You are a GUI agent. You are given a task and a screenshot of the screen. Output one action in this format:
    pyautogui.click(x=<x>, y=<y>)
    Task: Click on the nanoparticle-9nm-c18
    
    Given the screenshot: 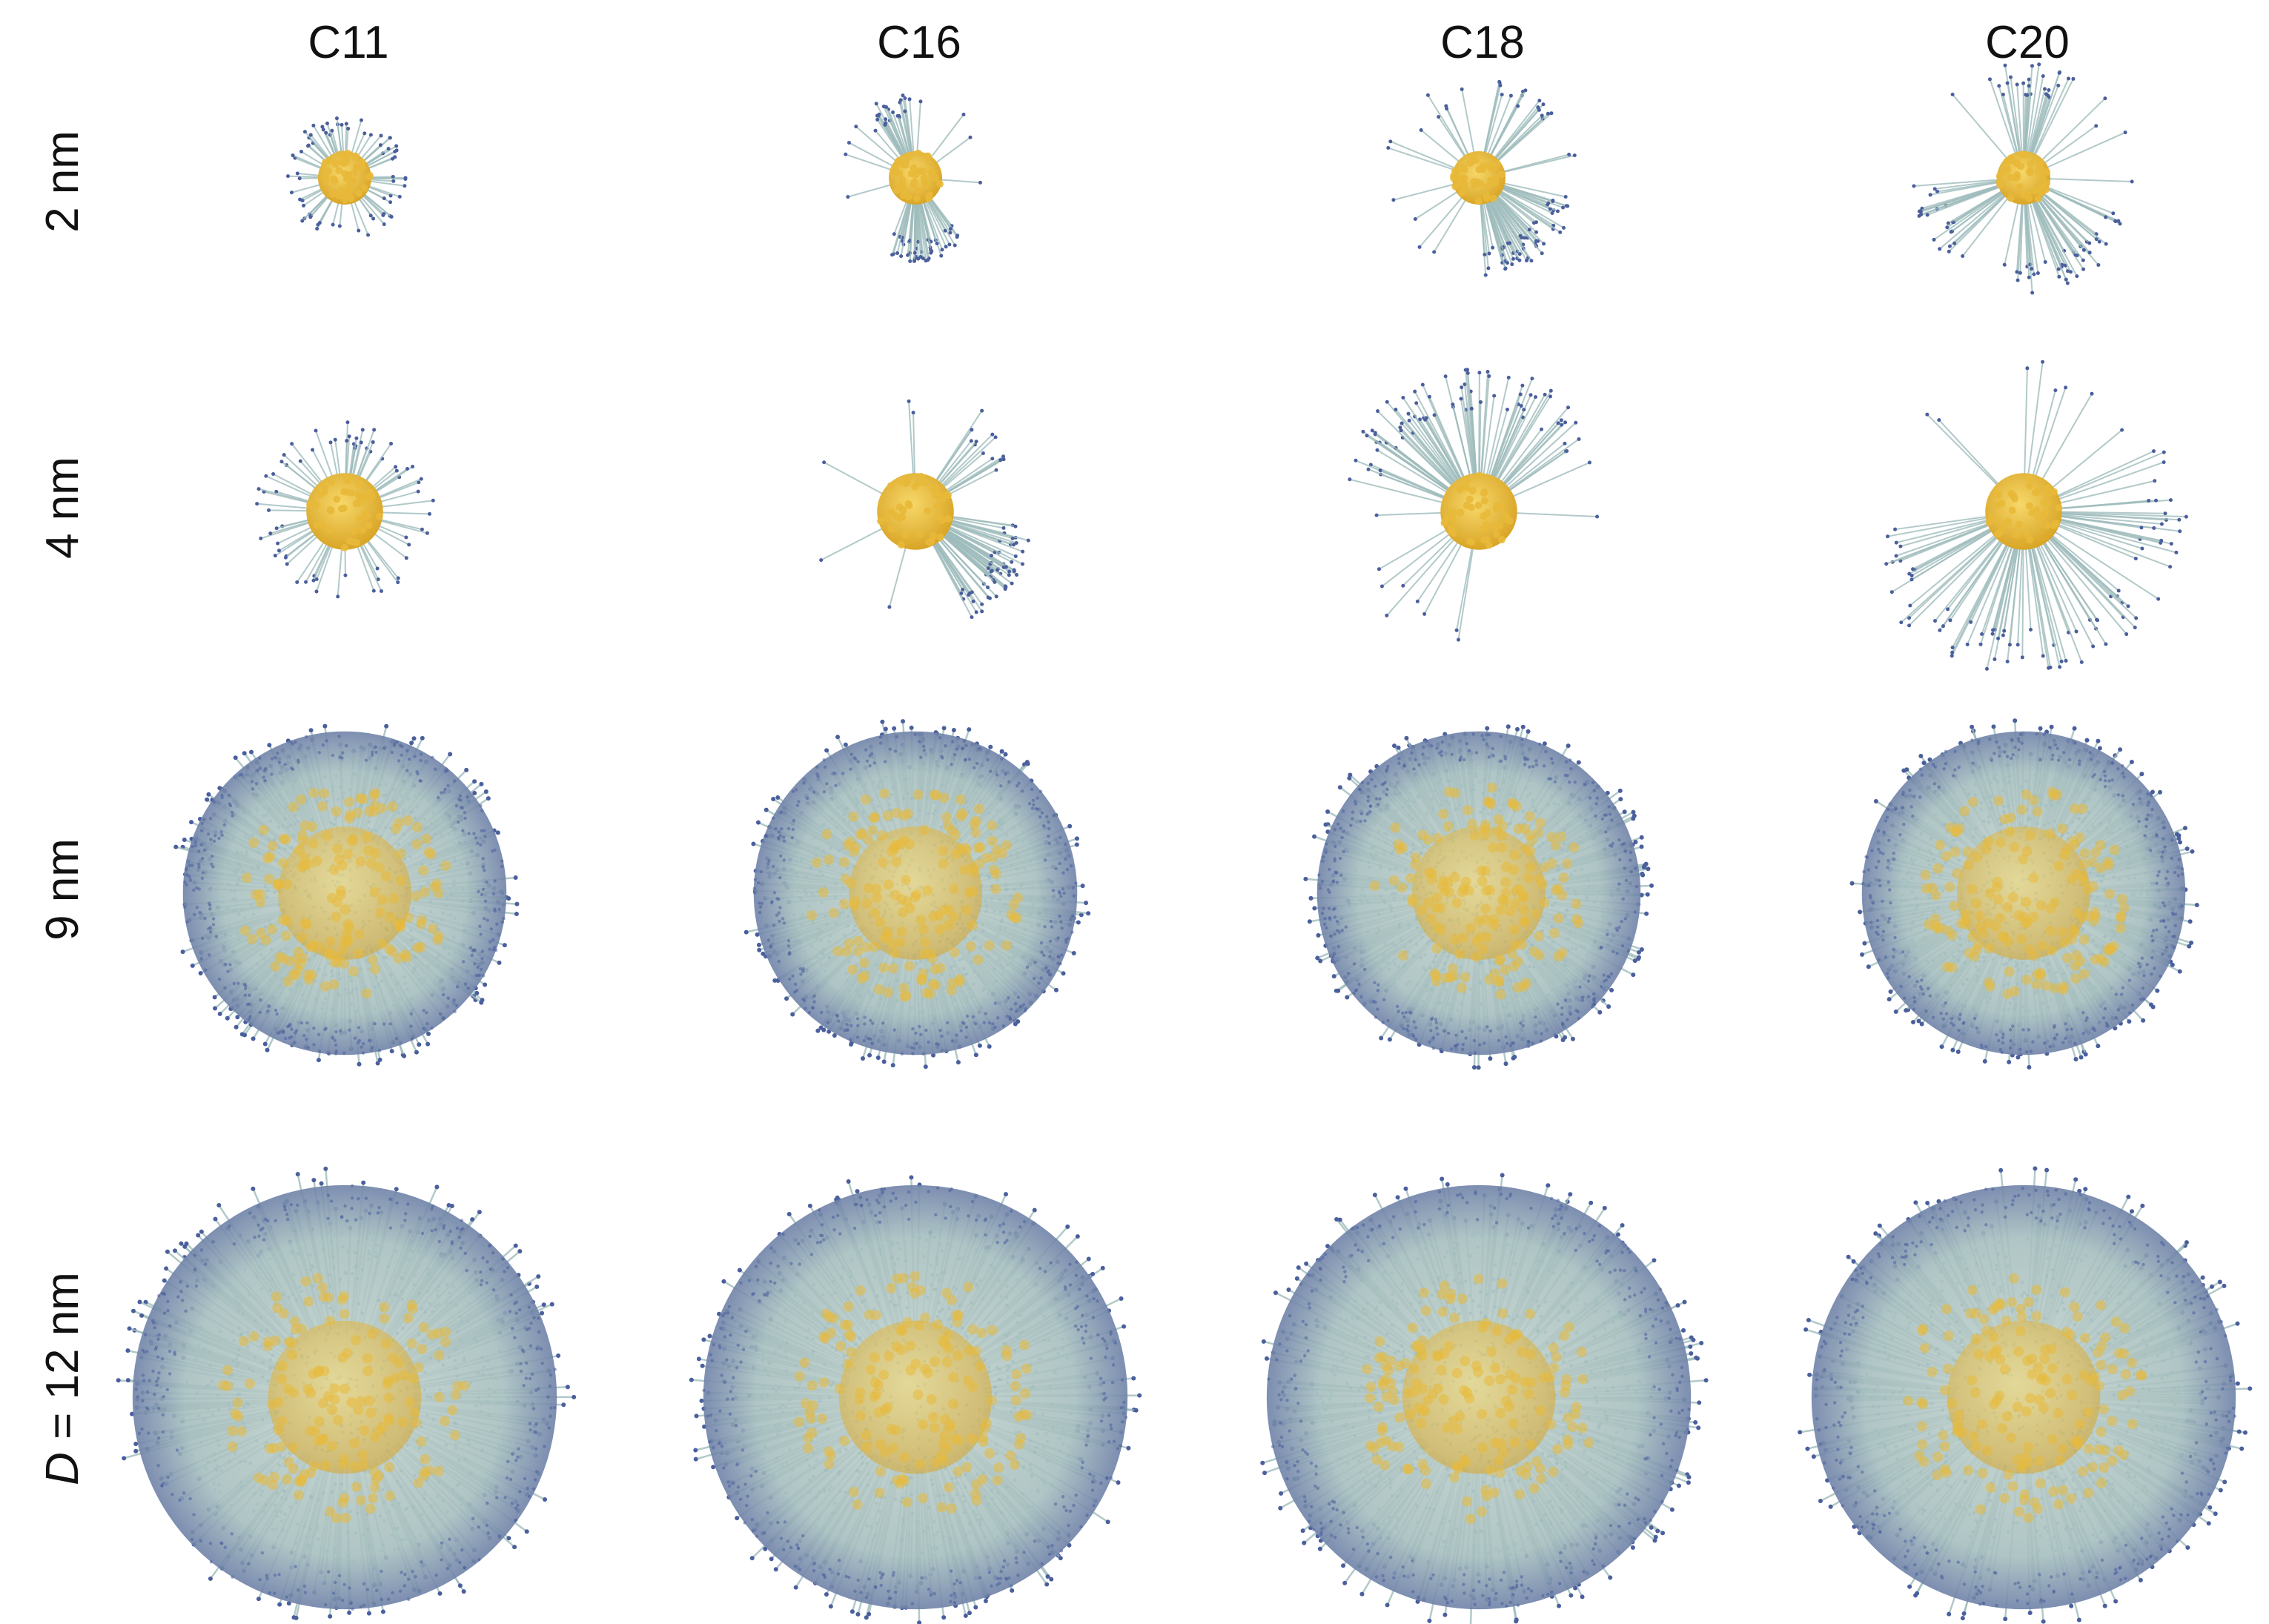 What is the action you would take?
    pyautogui.click(x=1479, y=897)
    